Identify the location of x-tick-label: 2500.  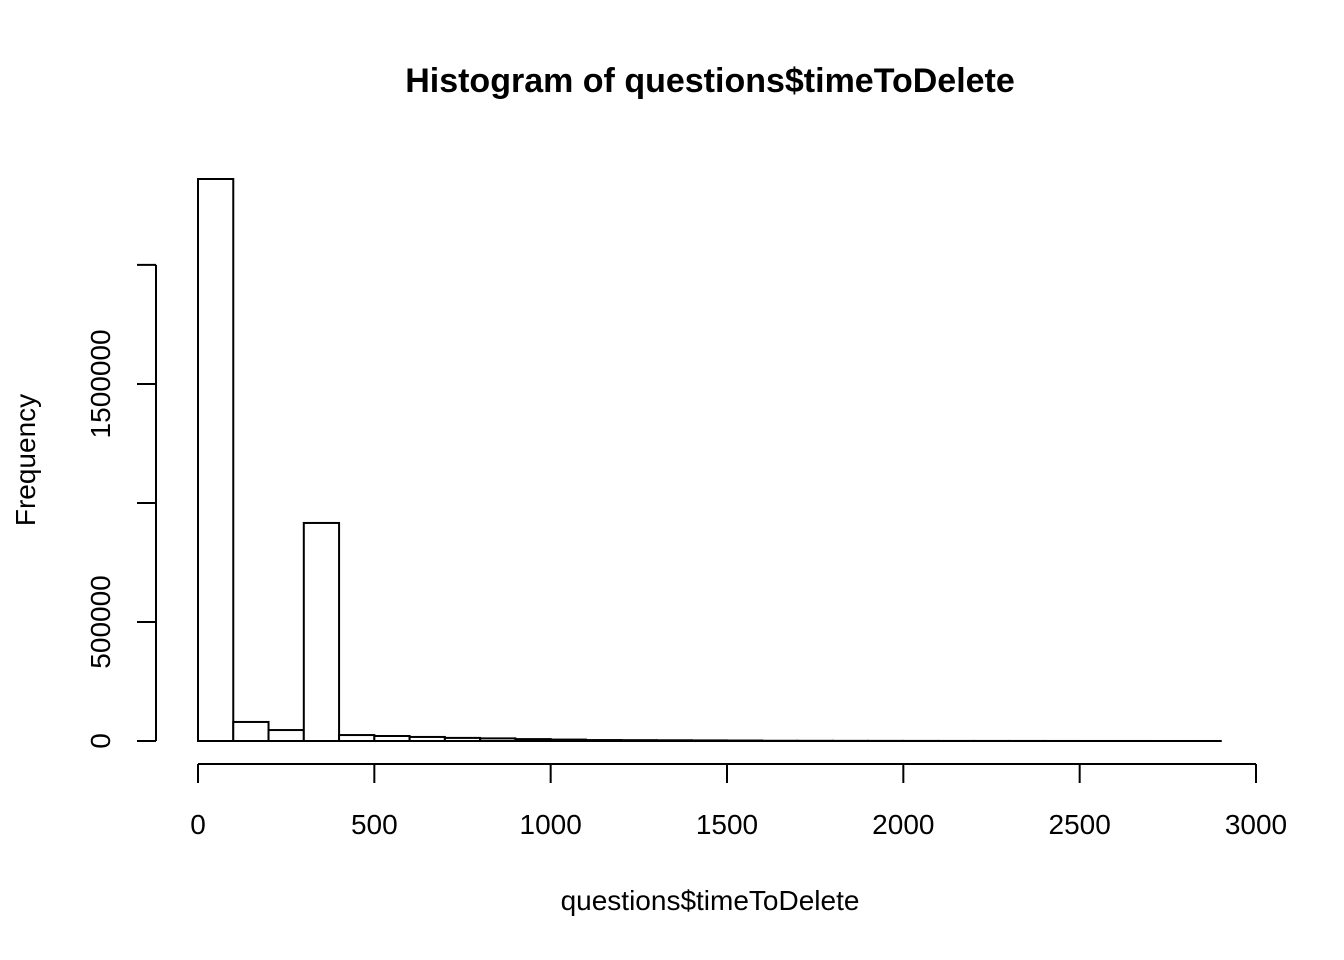
(1080, 824).